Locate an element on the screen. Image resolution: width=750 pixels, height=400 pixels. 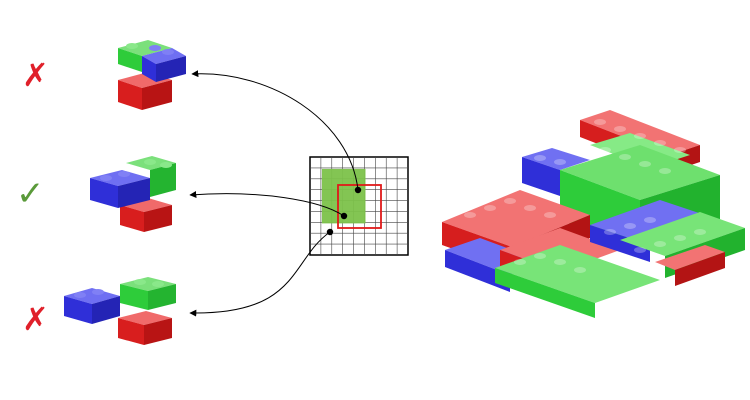
grid-selection-box is located at coordinates (359, 206).